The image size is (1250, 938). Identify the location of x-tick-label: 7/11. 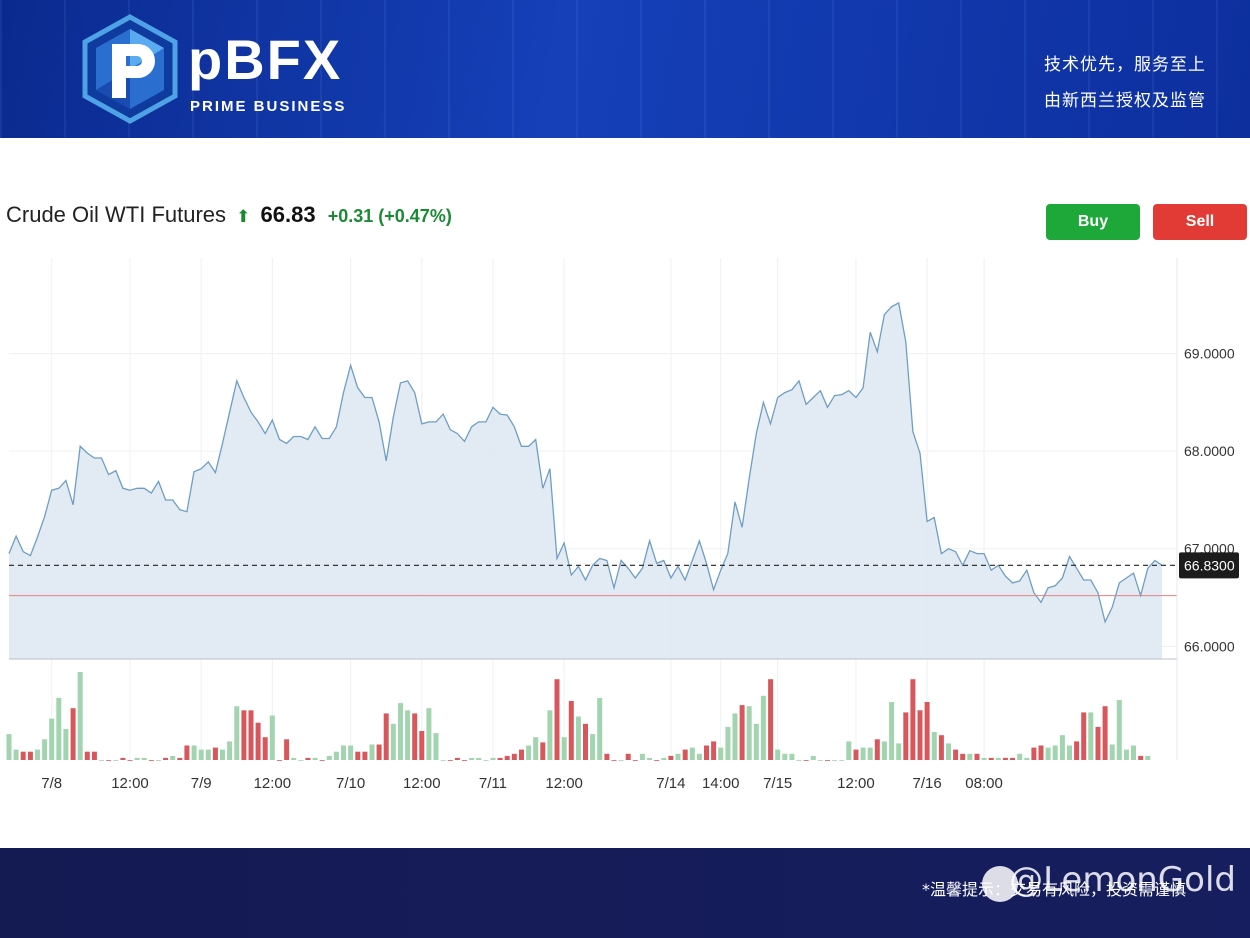
(493, 783).